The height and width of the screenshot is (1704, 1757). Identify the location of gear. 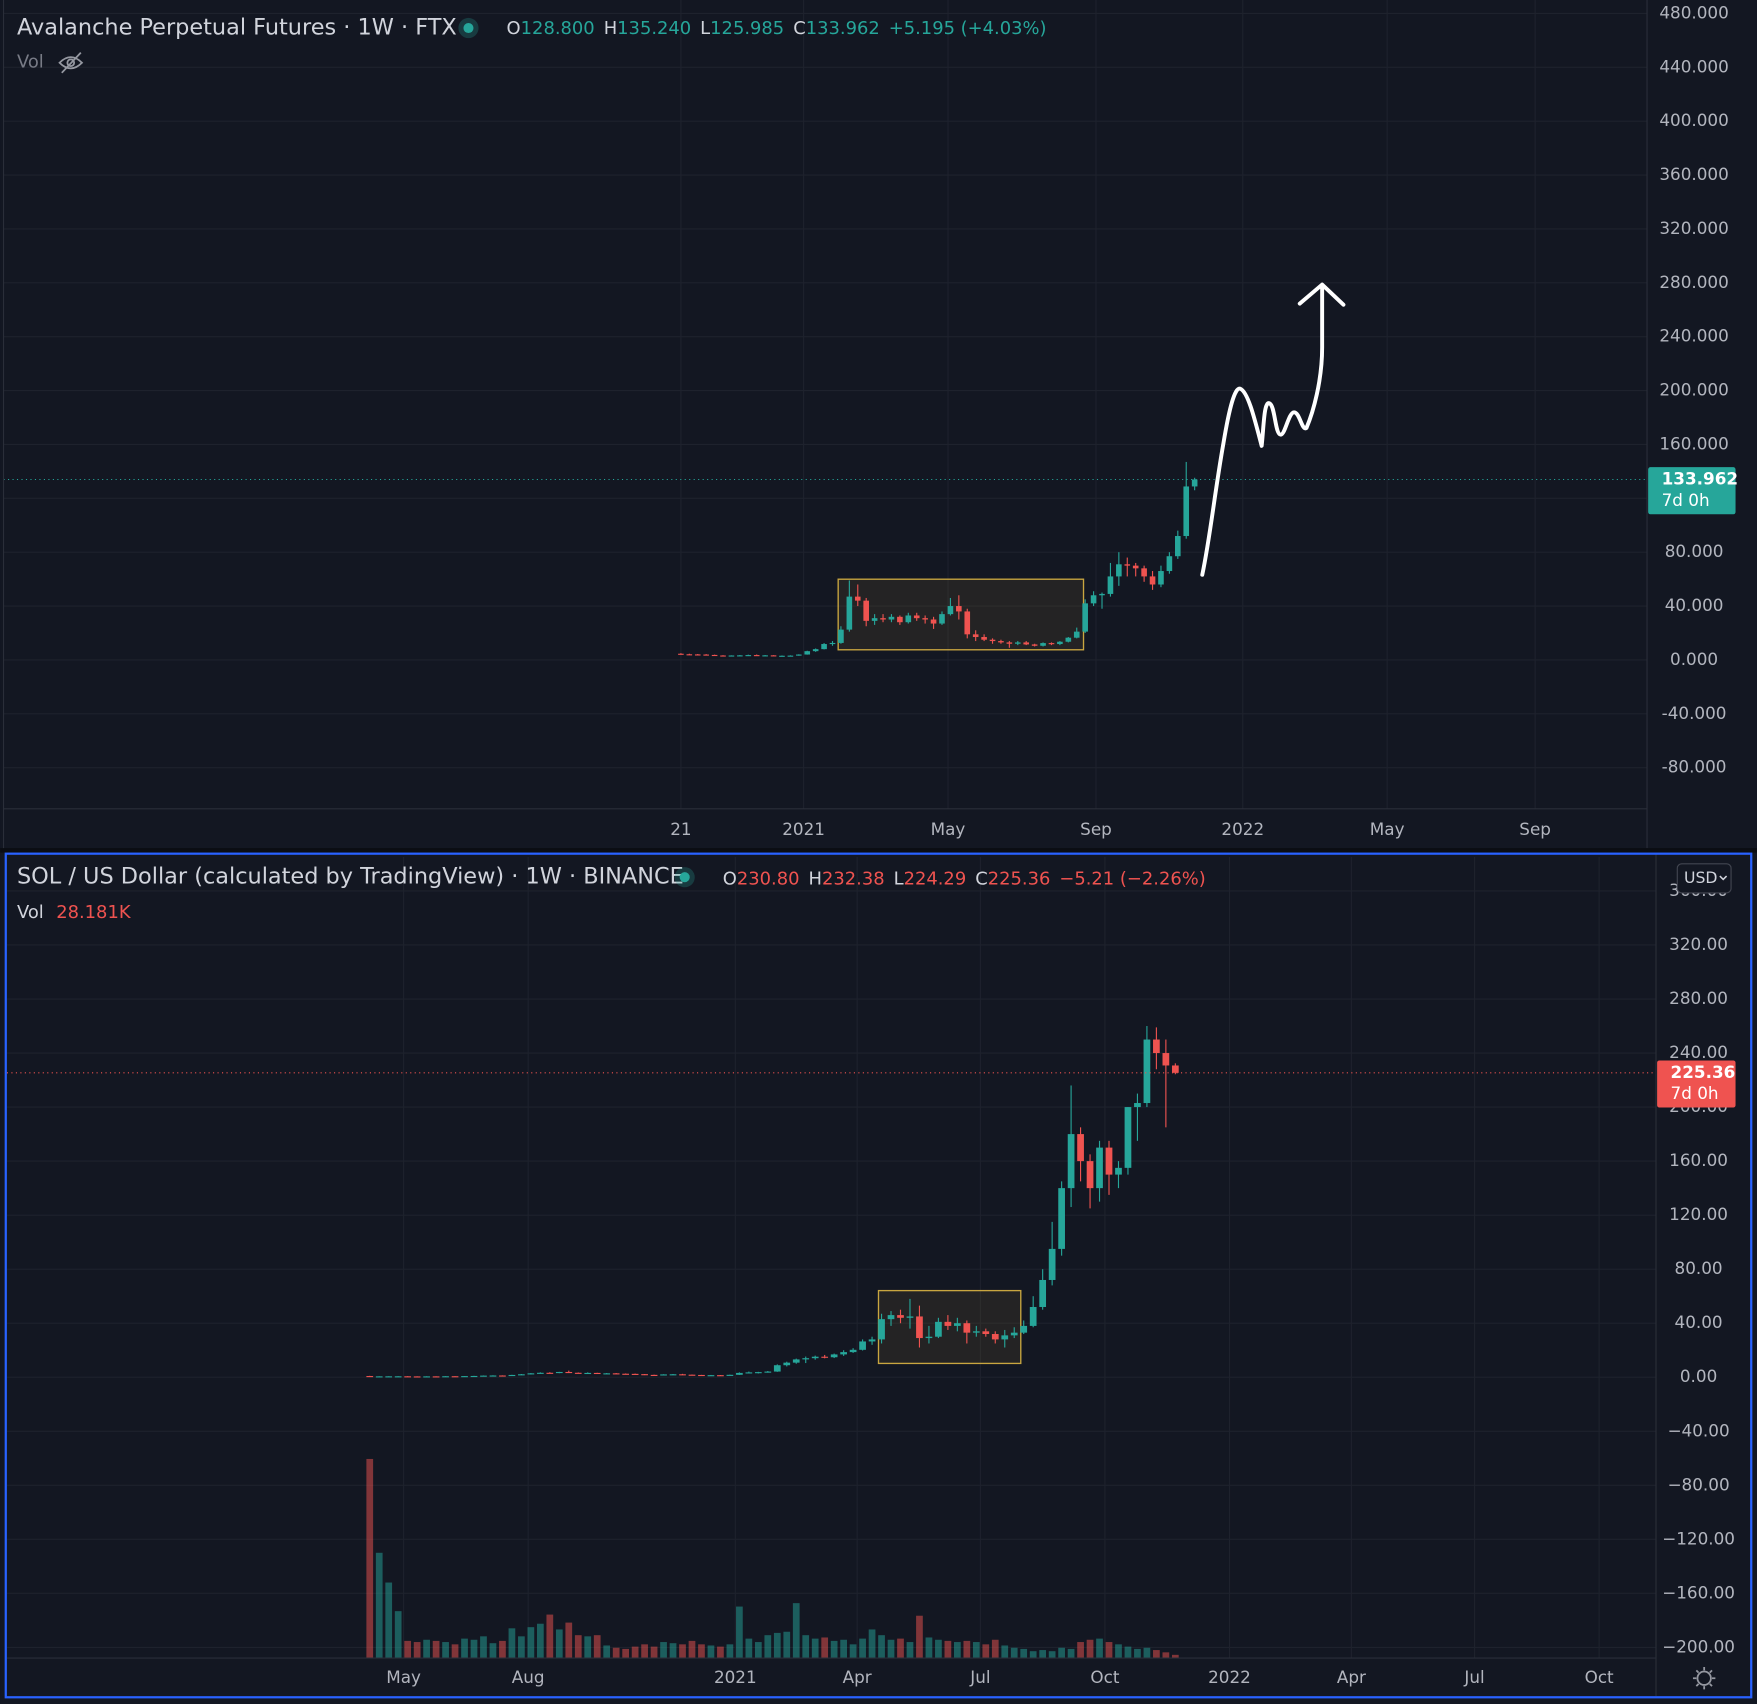
(1704, 1678).